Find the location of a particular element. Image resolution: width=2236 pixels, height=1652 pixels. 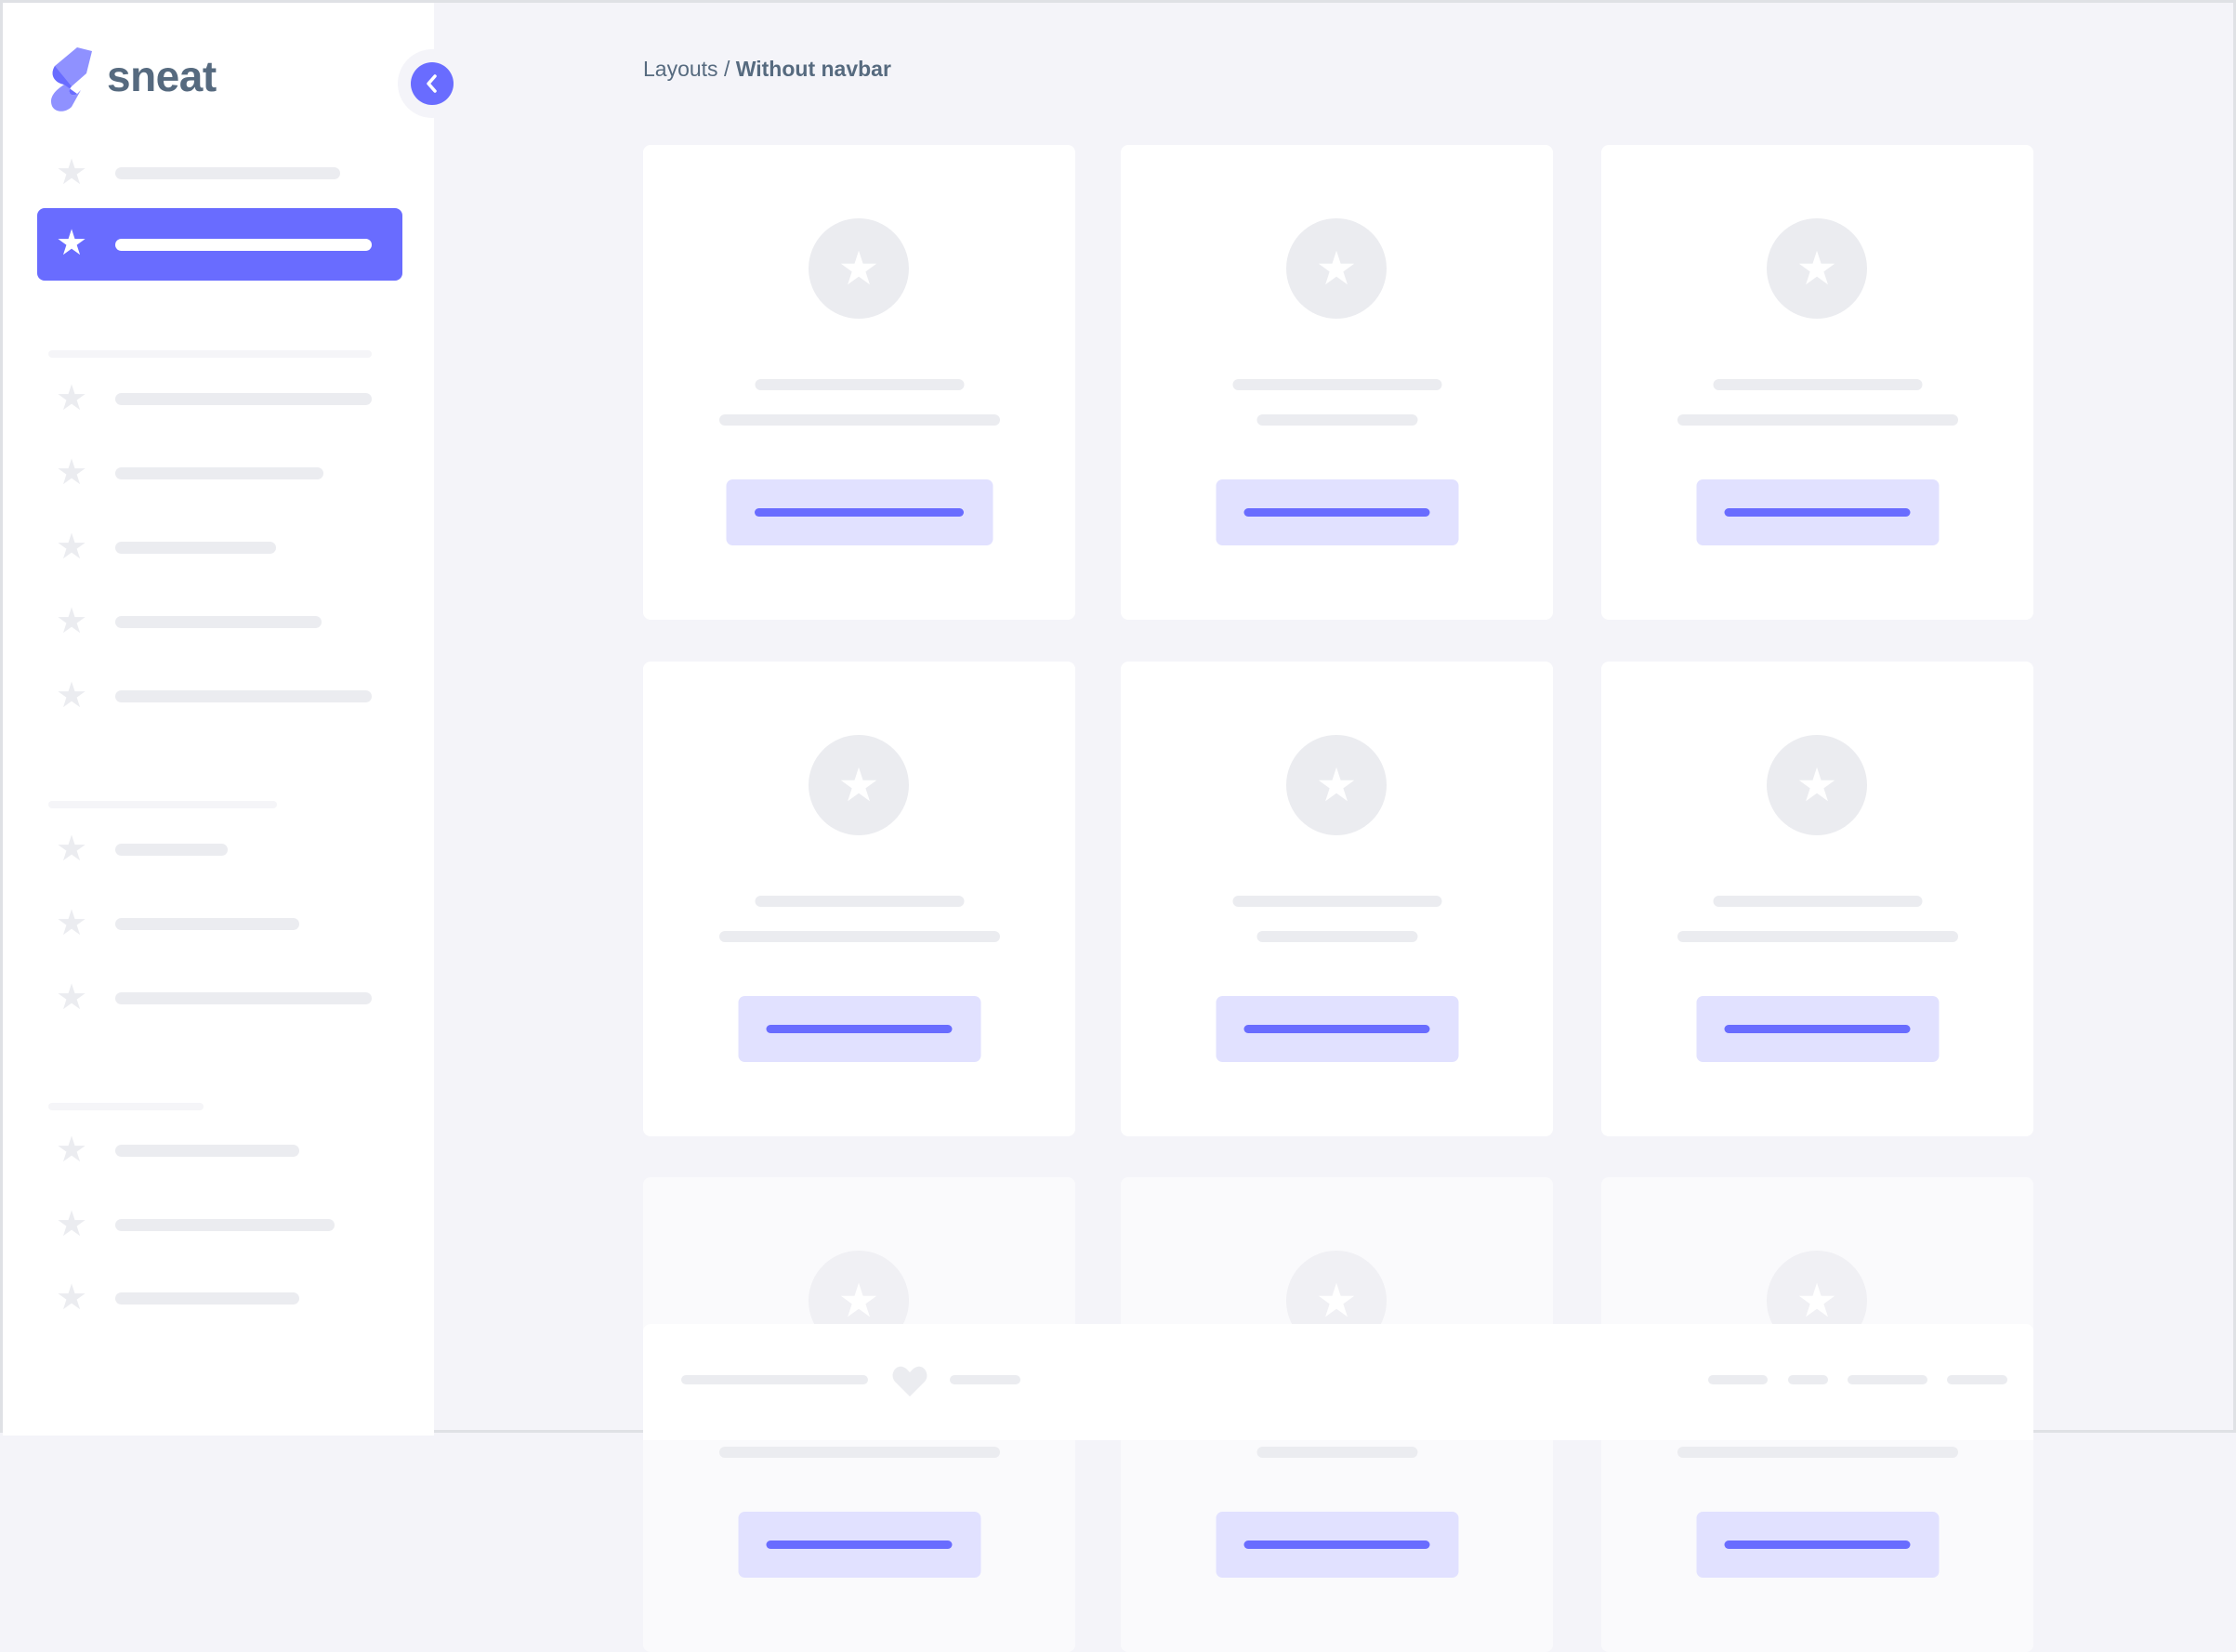

footer is located at coordinates (1338, 1382).